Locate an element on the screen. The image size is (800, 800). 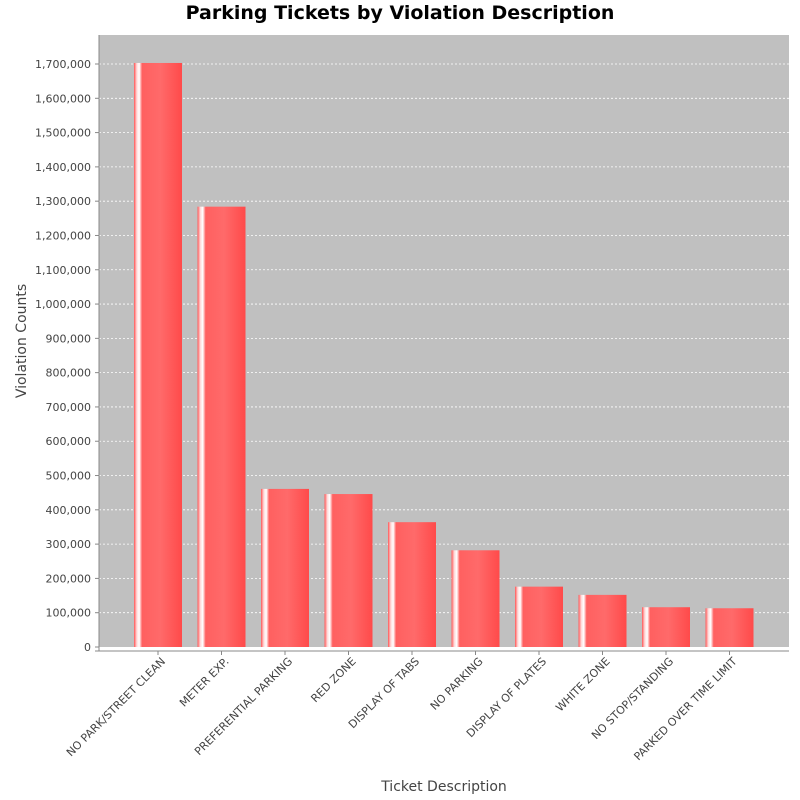
y-tick-label: 600,000 is located at coordinates (69, 441).